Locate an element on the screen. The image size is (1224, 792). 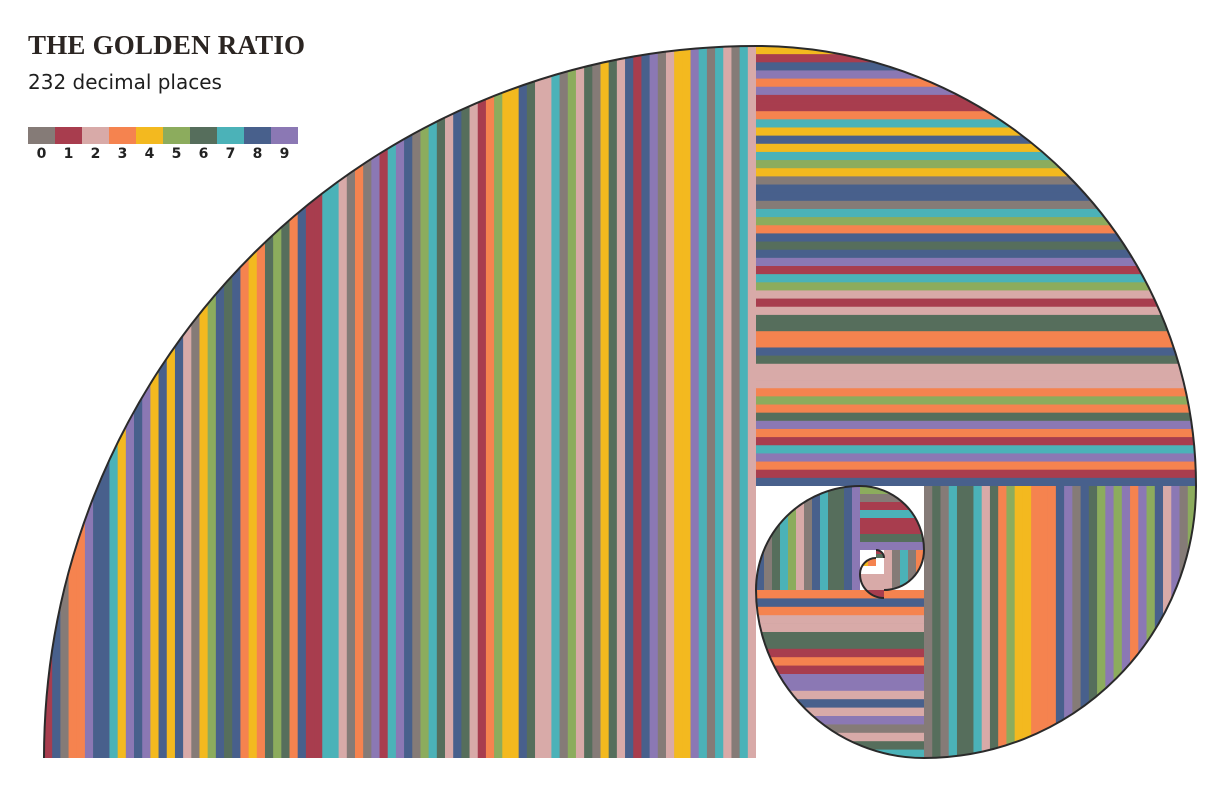
legend-swatches is located at coordinates (163, 135).